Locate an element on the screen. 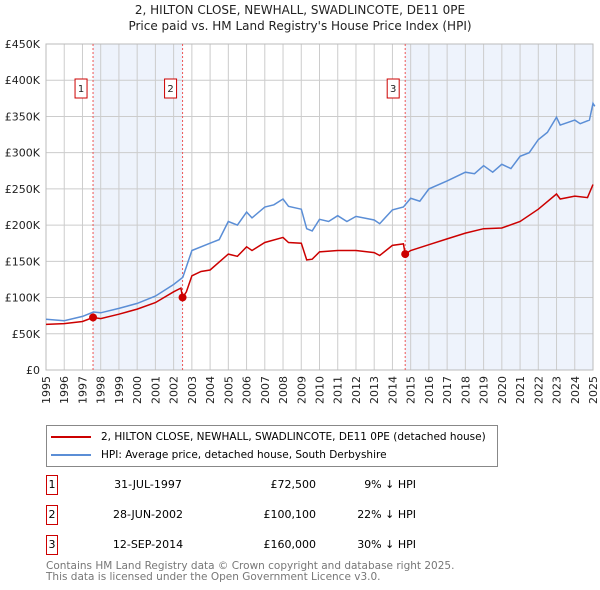 Image resolution: width=600 pixels, height=590 pixels. x-tick-label: 2012 is located at coordinates (356, 390).